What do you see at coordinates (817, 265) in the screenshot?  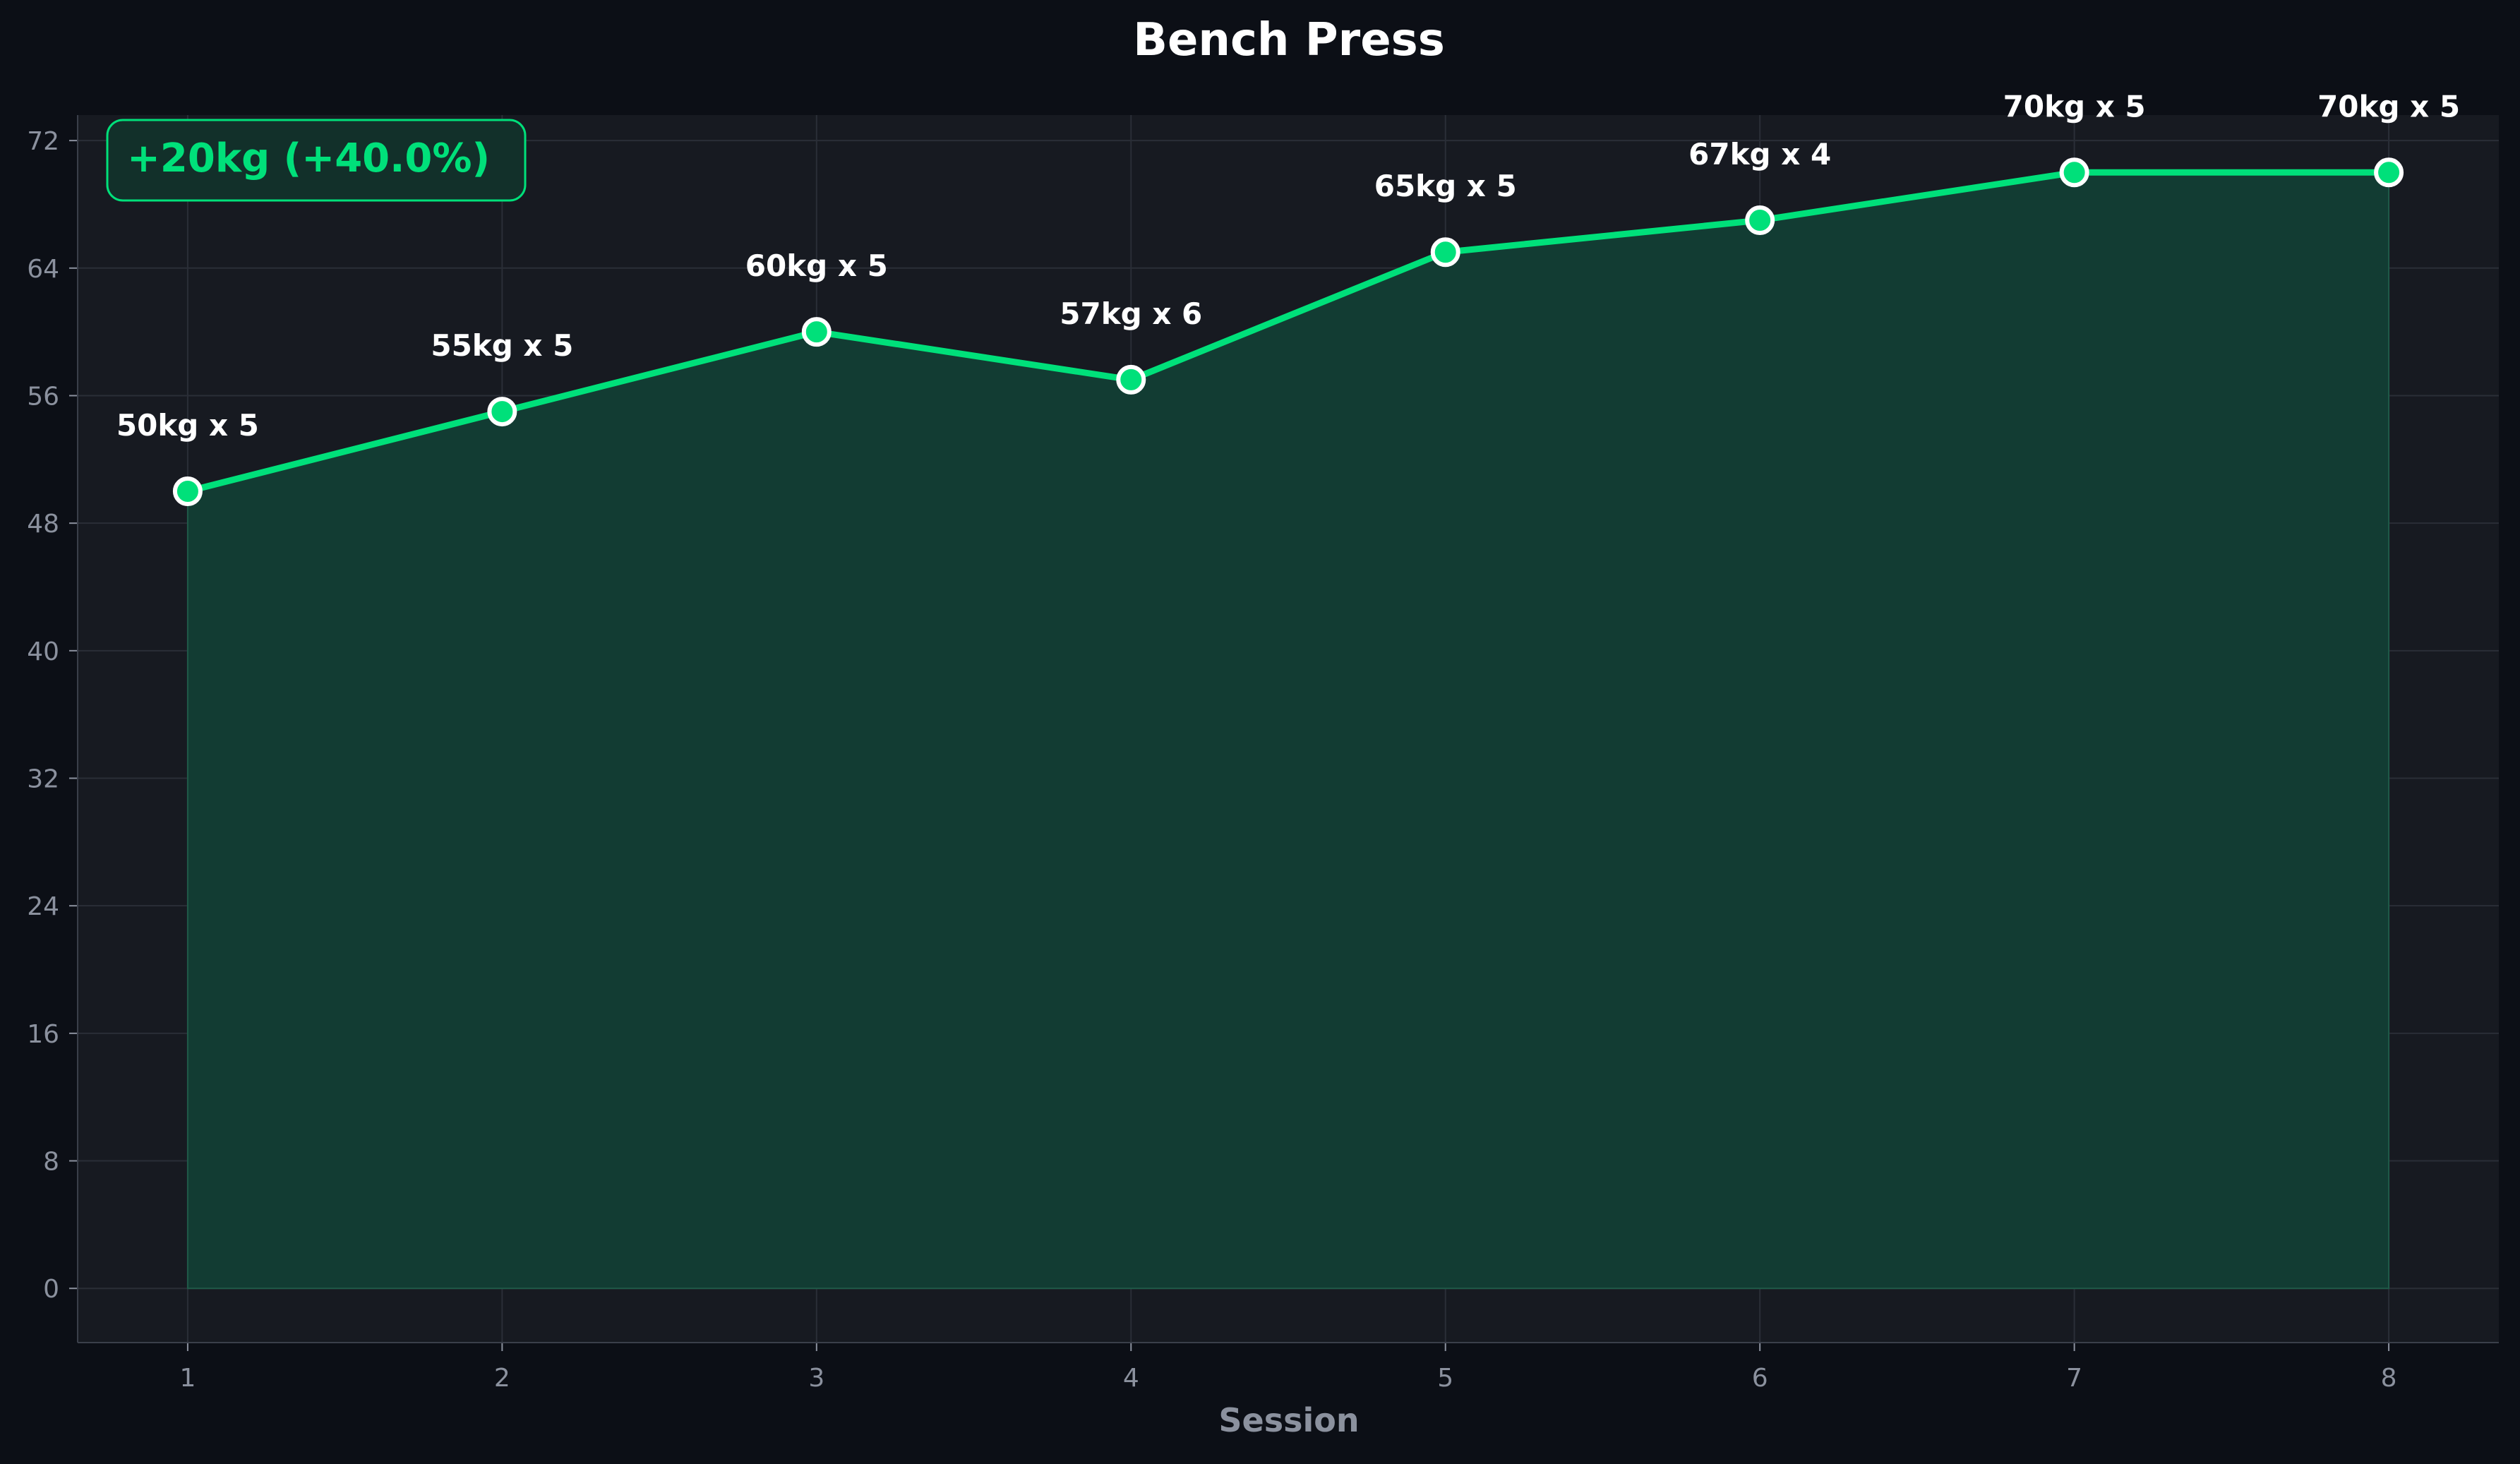 I see `data-label: 60kg x 5` at bounding box center [817, 265].